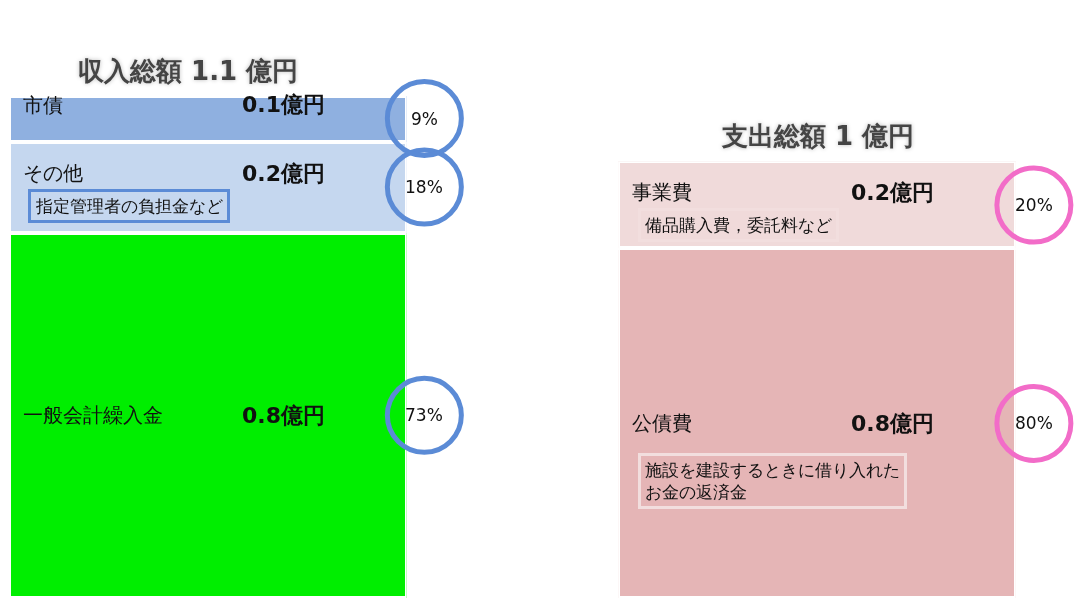 The image size is (1075, 598). What do you see at coordinates (1034, 423) in the screenshot?
I see `annotation: 80%` at bounding box center [1034, 423].